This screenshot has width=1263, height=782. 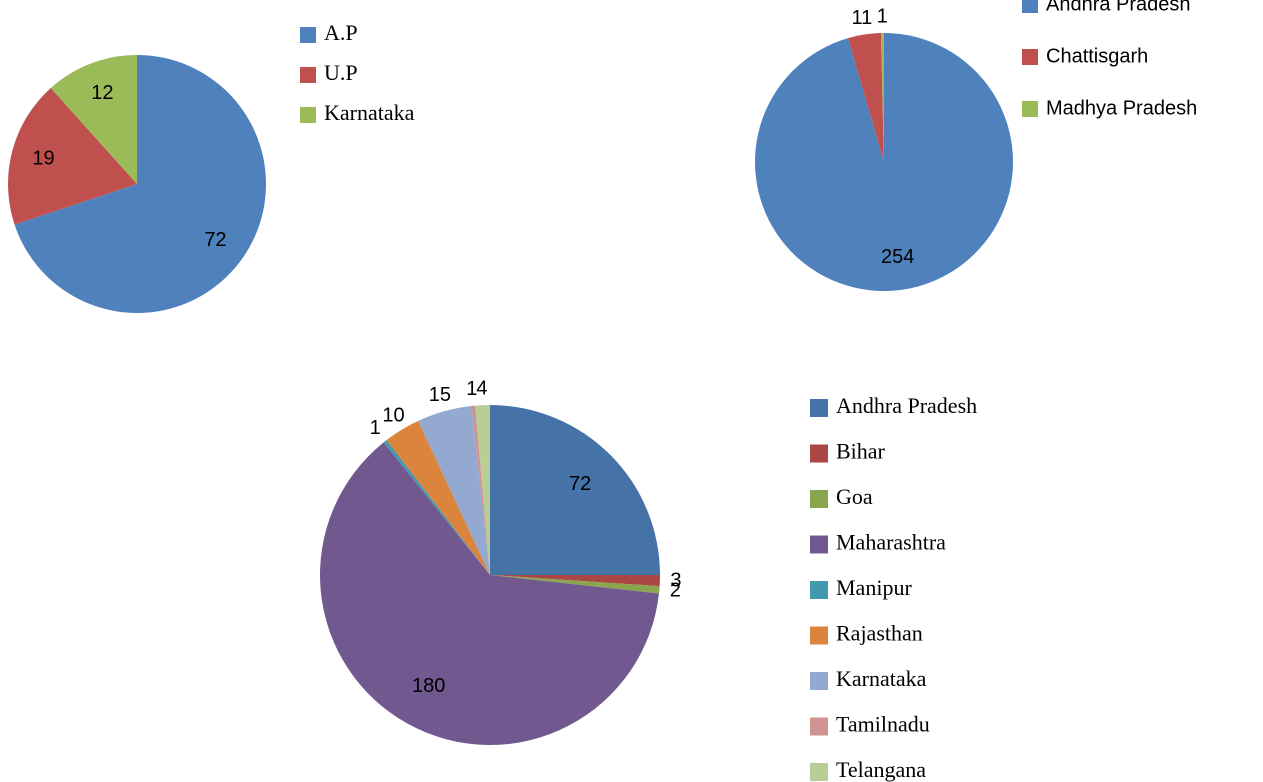 I want to click on data-label: 254, so click(x=897, y=257).